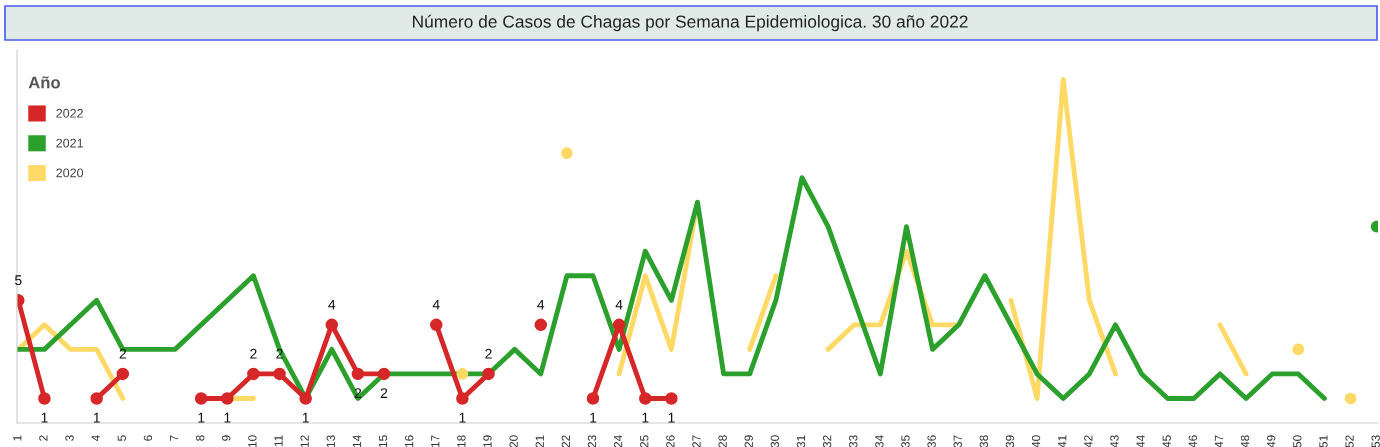  What do you see at coordinates (801, 441) in the screenshot?
I see `x-tick-label: 31` at bounding box center [801, 441].